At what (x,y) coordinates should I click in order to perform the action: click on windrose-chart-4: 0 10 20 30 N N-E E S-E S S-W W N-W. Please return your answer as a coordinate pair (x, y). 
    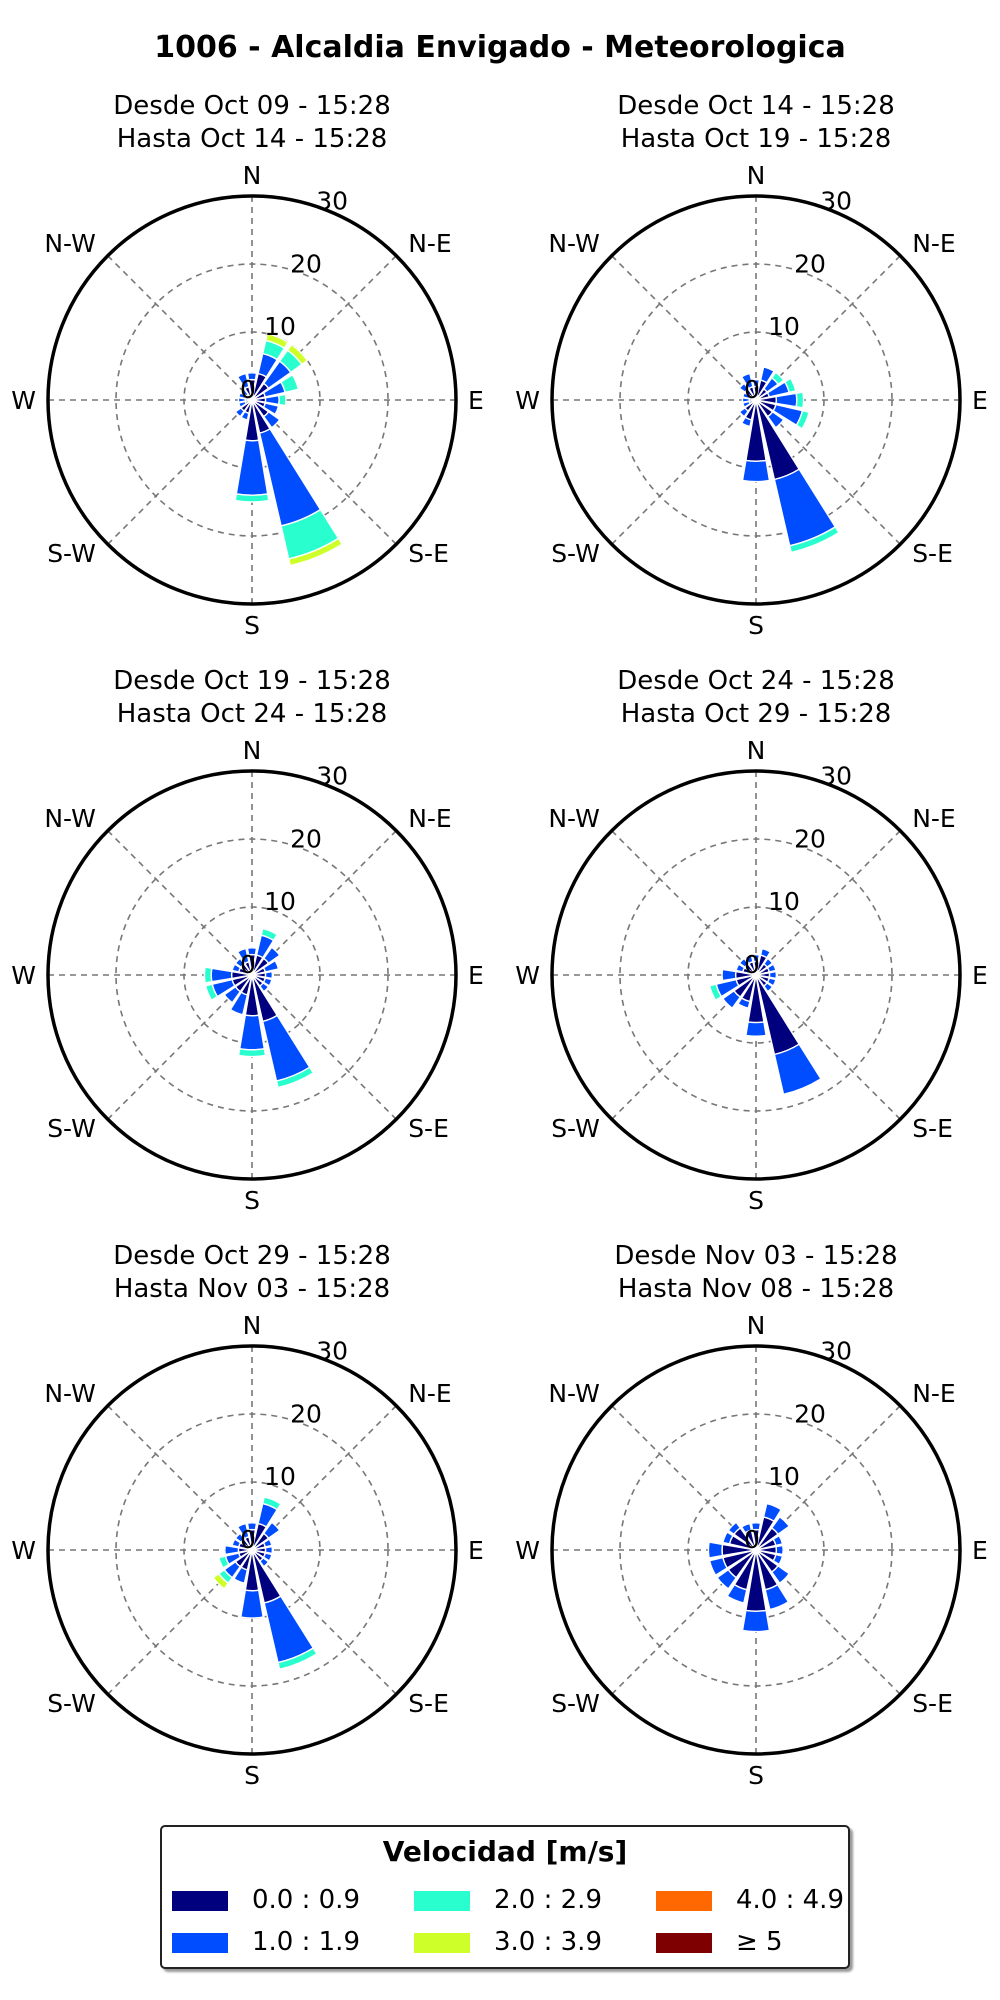
    Looking at the image, I should click on (751, 975).